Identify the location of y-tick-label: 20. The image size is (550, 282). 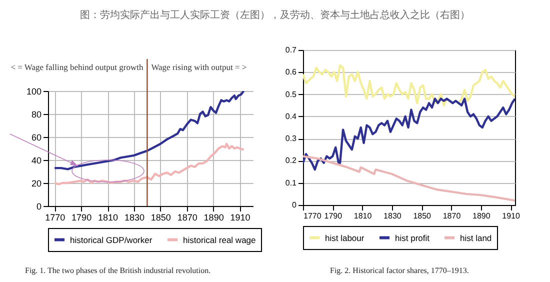
(36, 183).